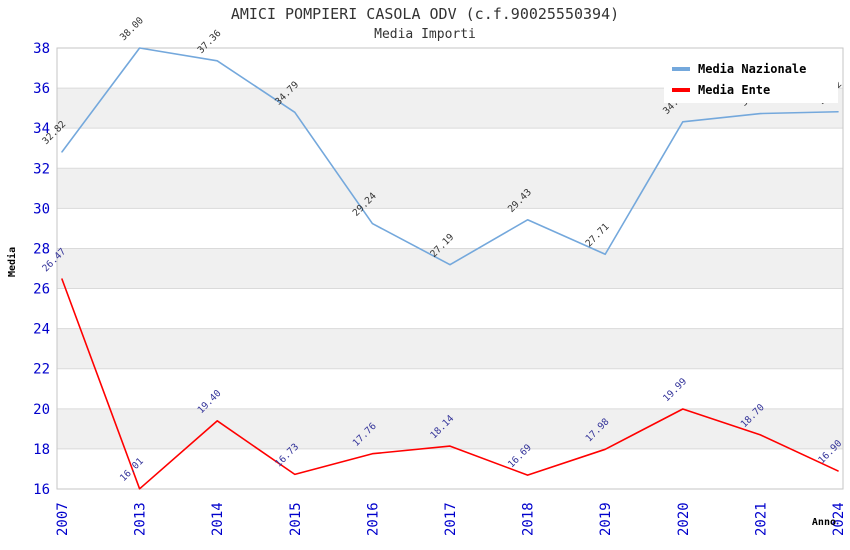  Describe the element at coordinates (41, 169) in the screenshot. I see `y-tick-label: 32` at that location.